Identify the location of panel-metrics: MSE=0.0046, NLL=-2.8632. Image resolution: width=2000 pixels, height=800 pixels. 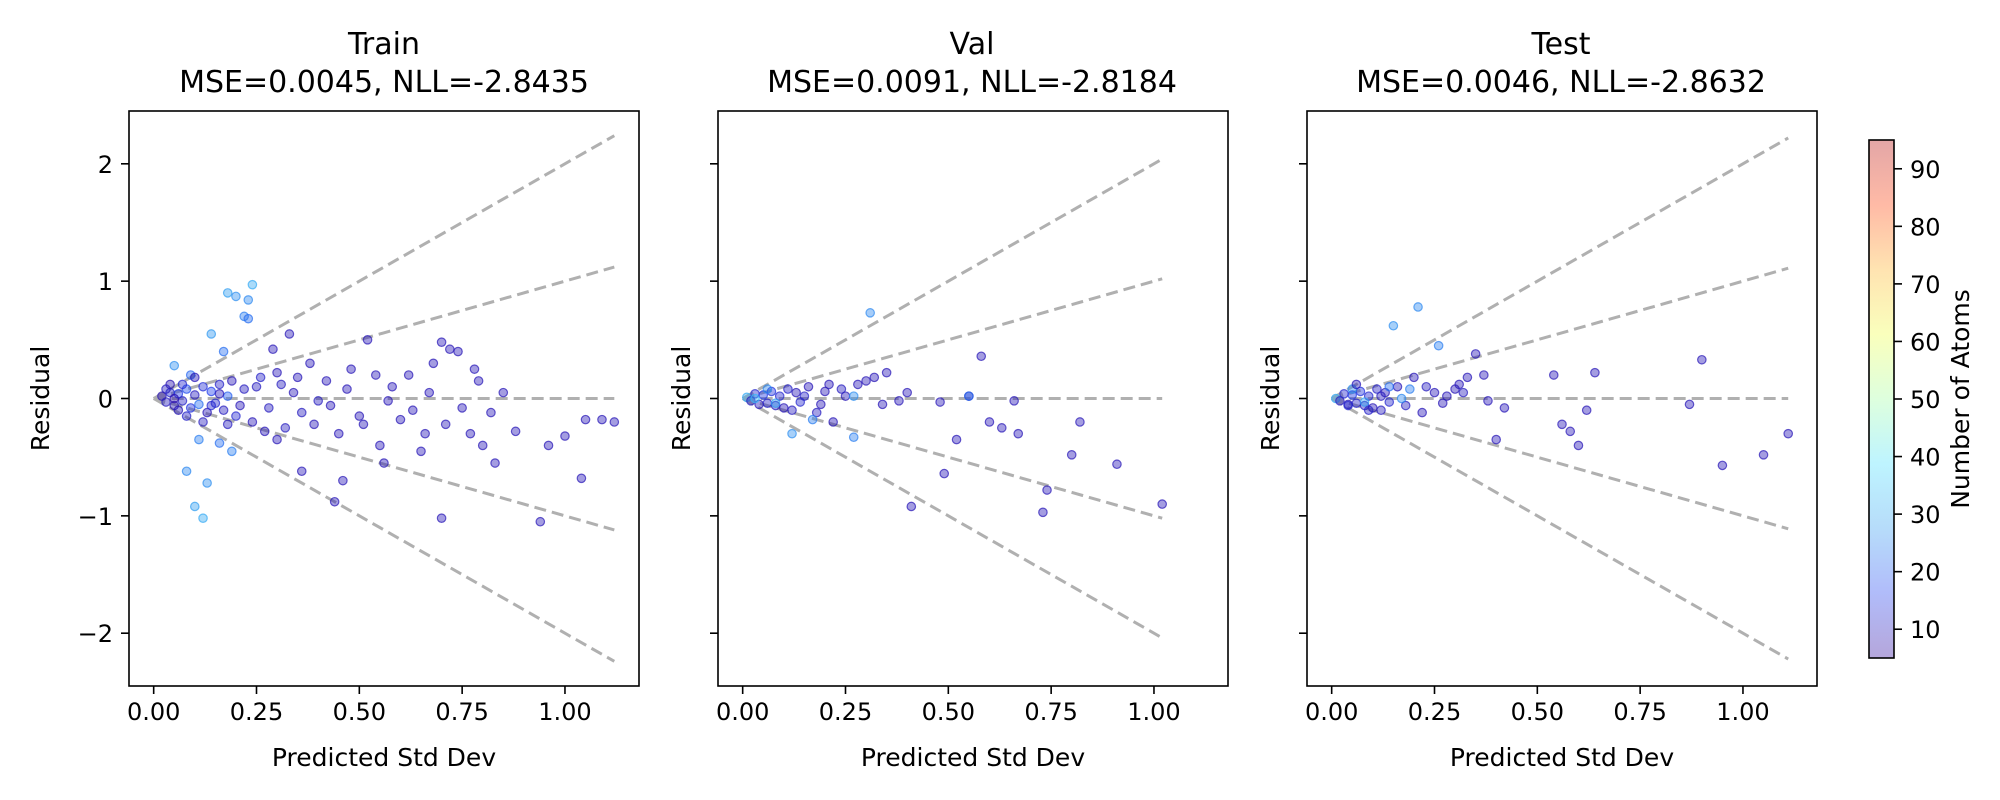
(1561, 82).